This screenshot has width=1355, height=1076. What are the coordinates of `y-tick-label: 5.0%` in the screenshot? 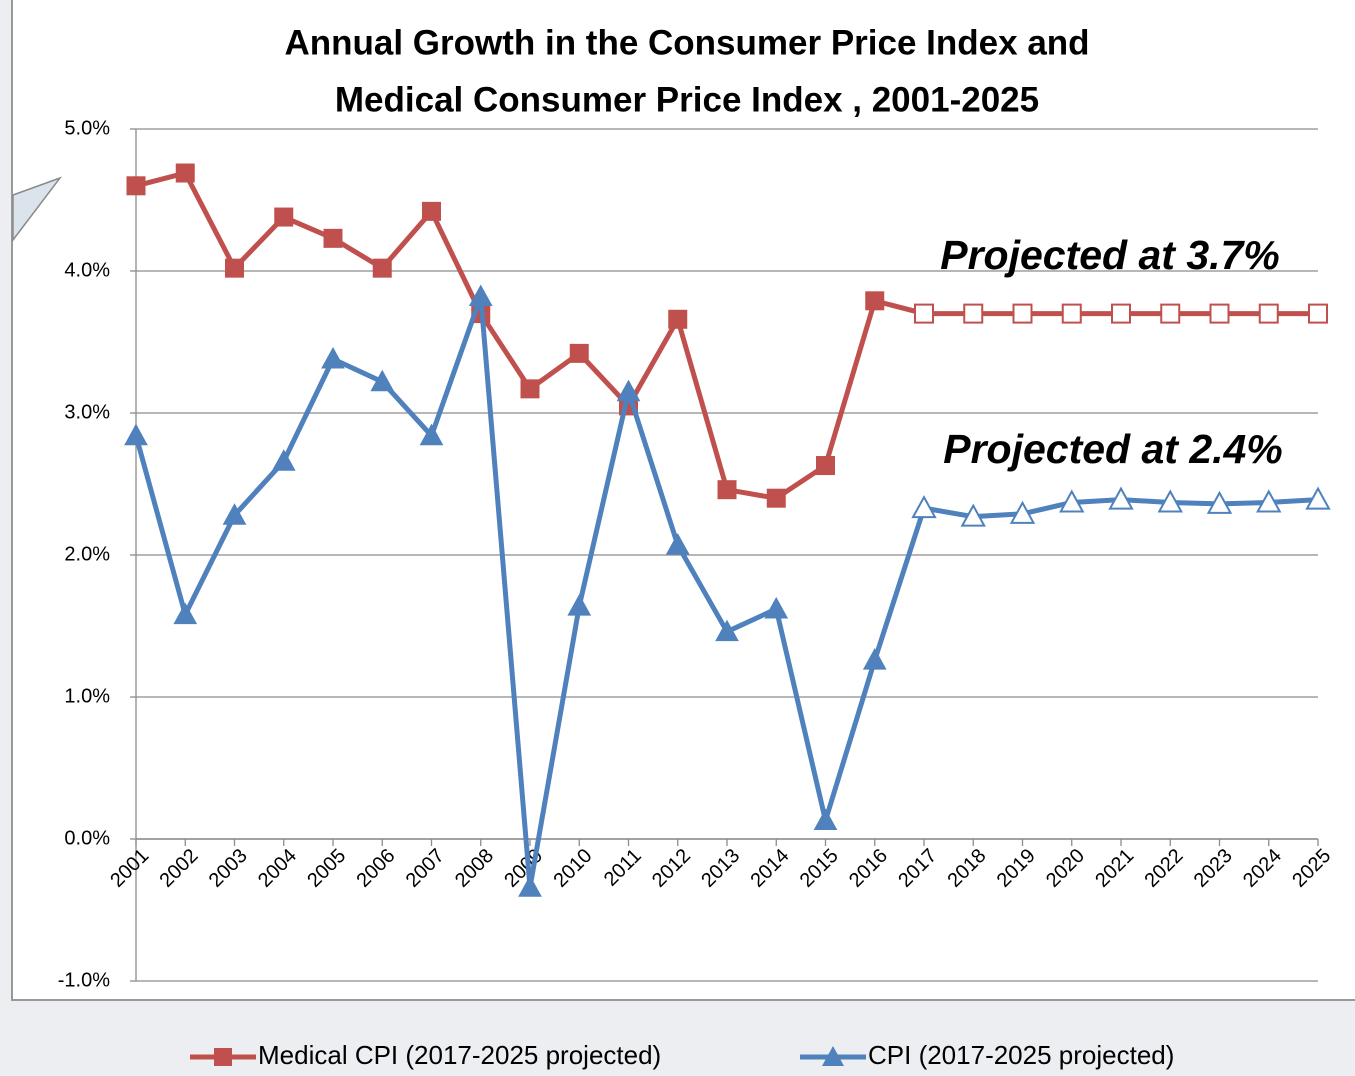 It's located at (87, 128).